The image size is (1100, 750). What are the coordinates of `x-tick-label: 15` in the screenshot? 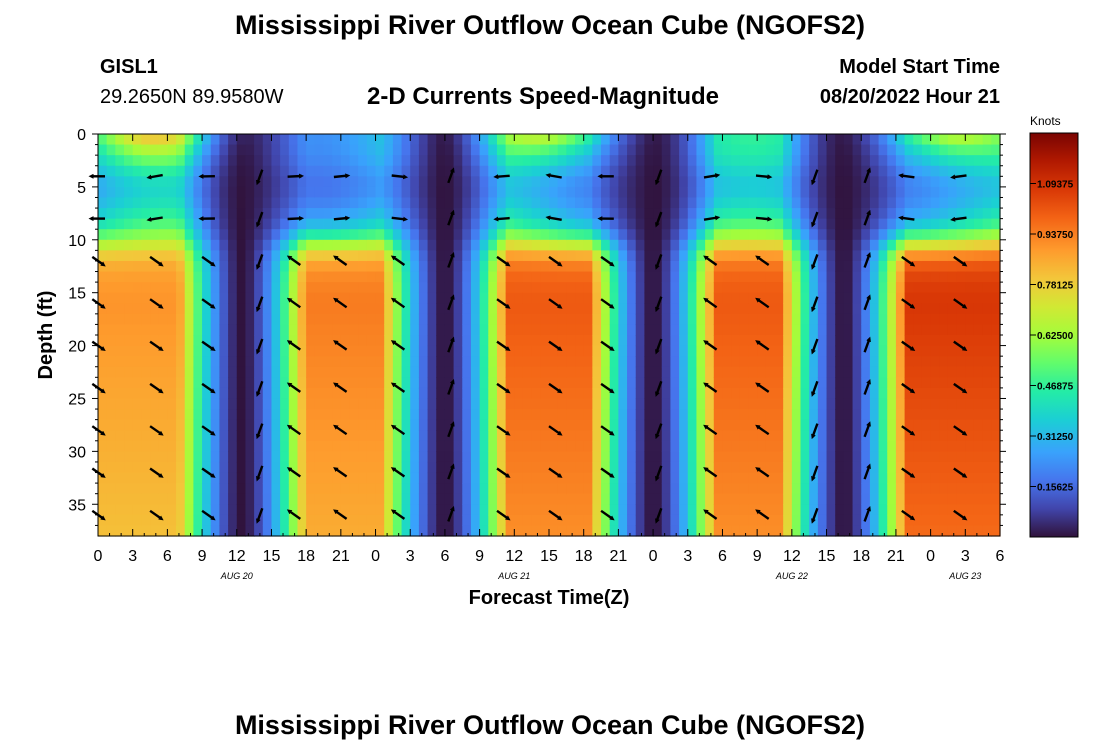 It's located at (272, 556).